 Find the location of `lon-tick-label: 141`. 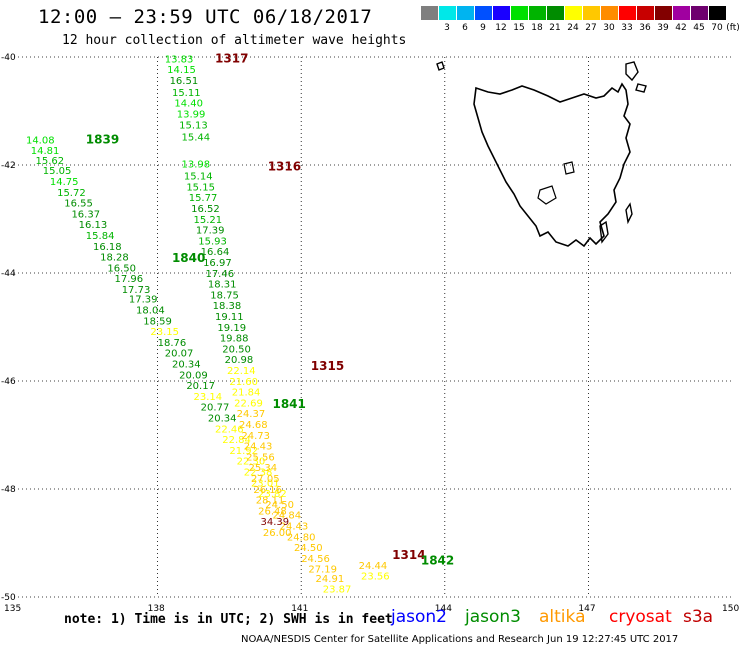

lon-tick-label: 141 is located at coordinates (299, 609).